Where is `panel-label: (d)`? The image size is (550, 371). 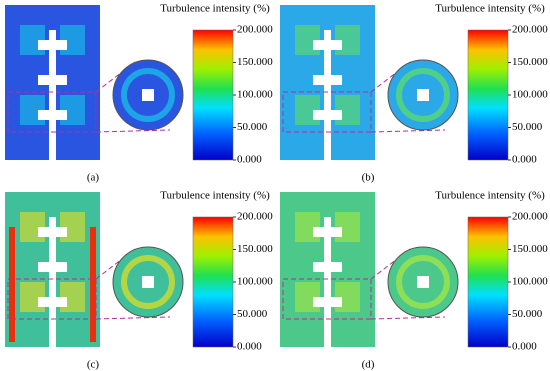 panel-label: (d) is located at coordinates (368, 365).